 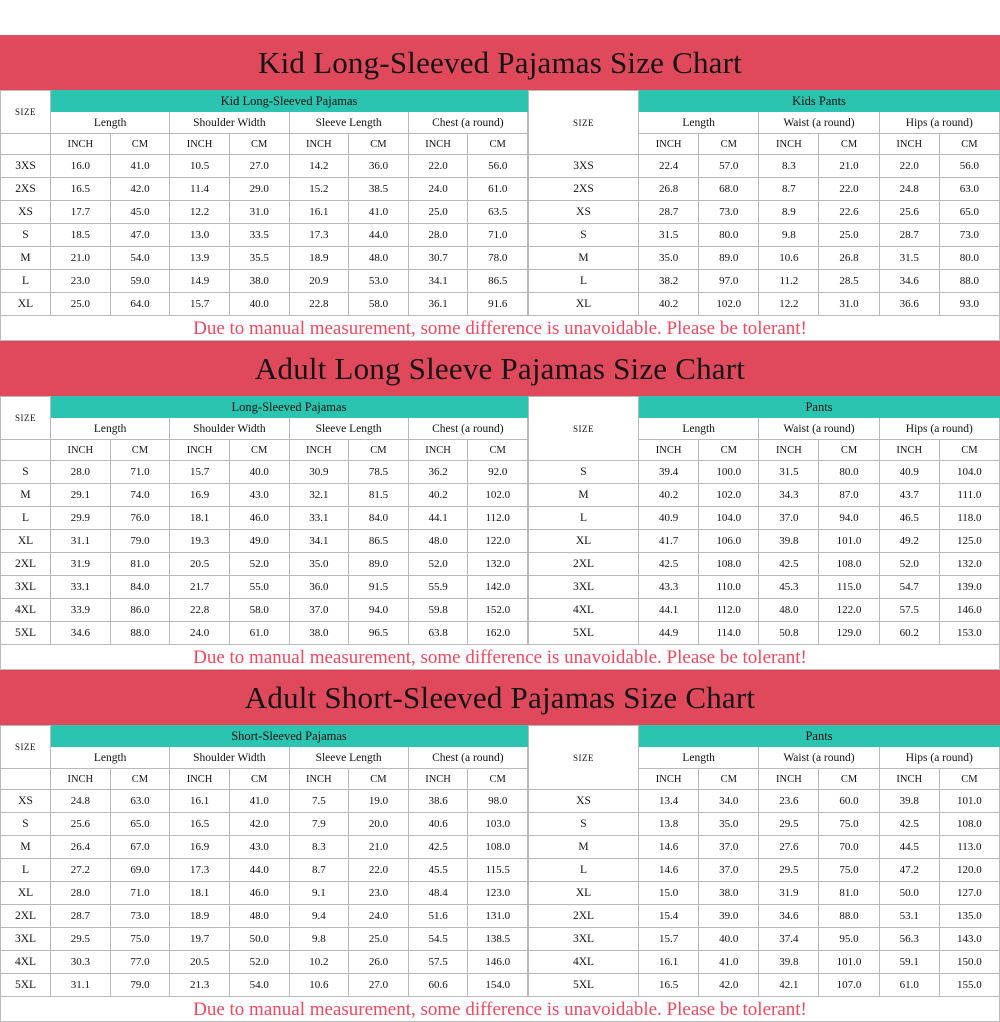 I want to click on measurement-value: 27.2, so click(x=80, y=870).